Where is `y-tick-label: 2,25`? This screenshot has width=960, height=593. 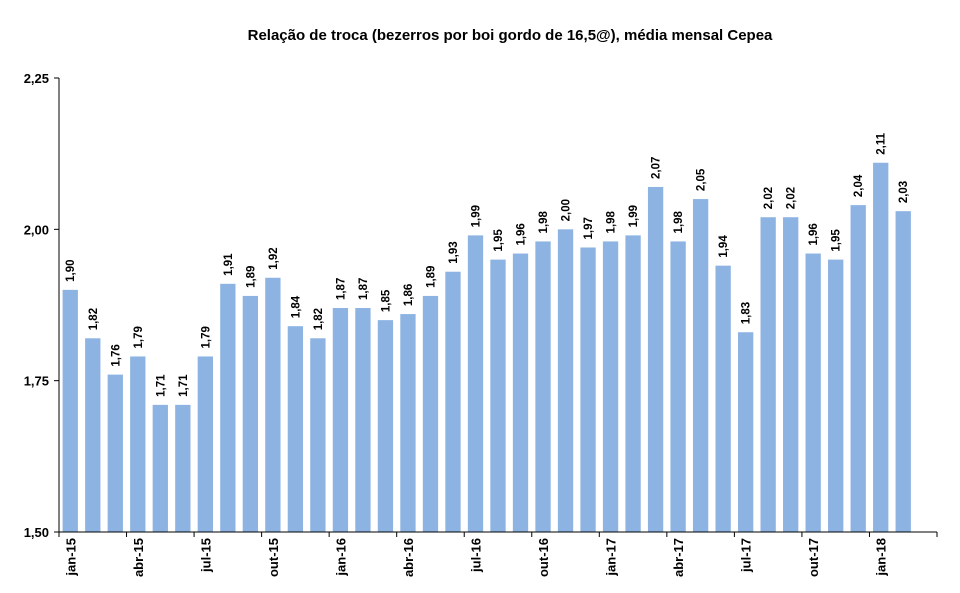
y-tick-label: 2,25 is located at coordinates (36, 78).